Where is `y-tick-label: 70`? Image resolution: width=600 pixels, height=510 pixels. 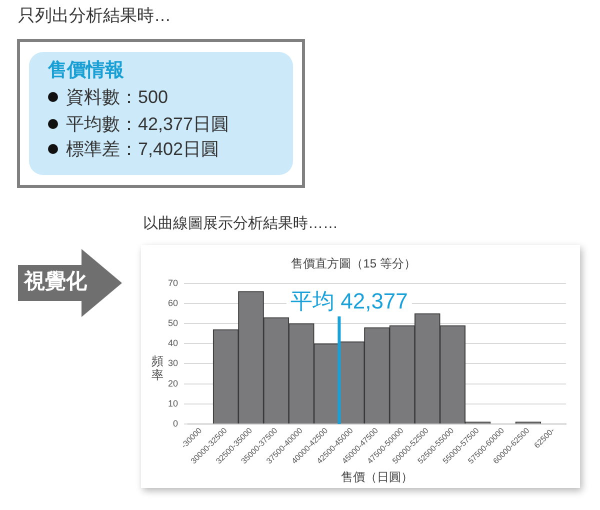
y-tick-label: 70 is located at coordinates (173, 283).